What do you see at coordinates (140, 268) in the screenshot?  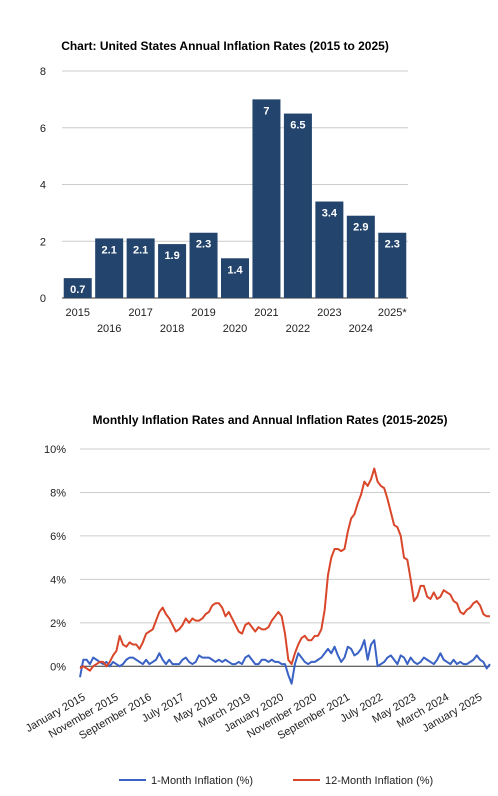 I see `bar-2017` at bounding box center [140, 268].